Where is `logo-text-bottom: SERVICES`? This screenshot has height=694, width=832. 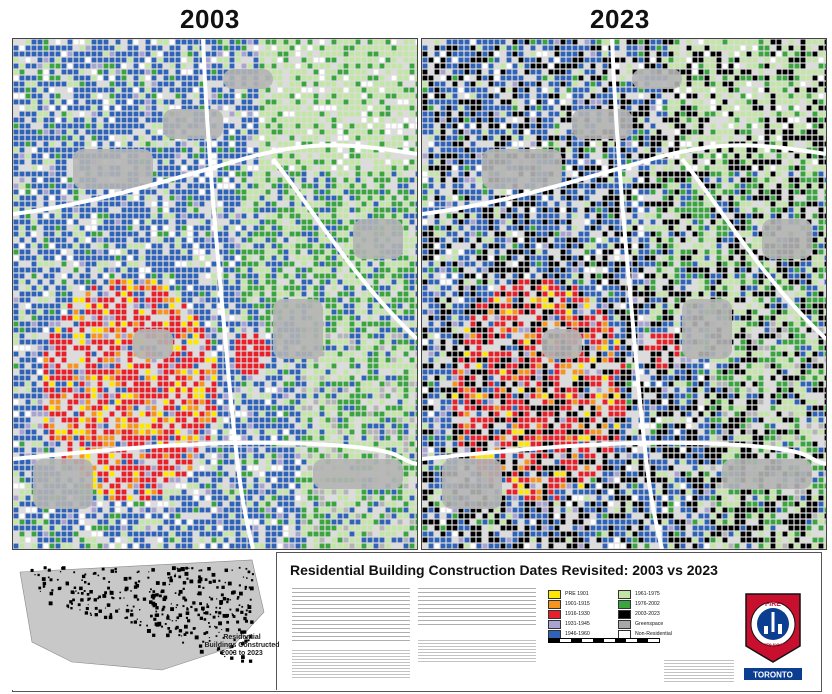 logo-text-bottom: SERVICES is located at coordinates (773, 647).